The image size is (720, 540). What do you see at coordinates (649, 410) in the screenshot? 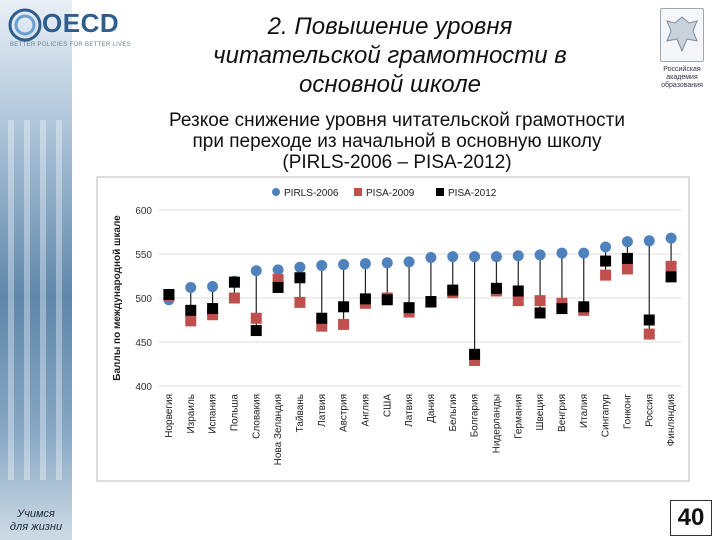
I see `x-tick-label: Россия` at bounding box center [649, 410].